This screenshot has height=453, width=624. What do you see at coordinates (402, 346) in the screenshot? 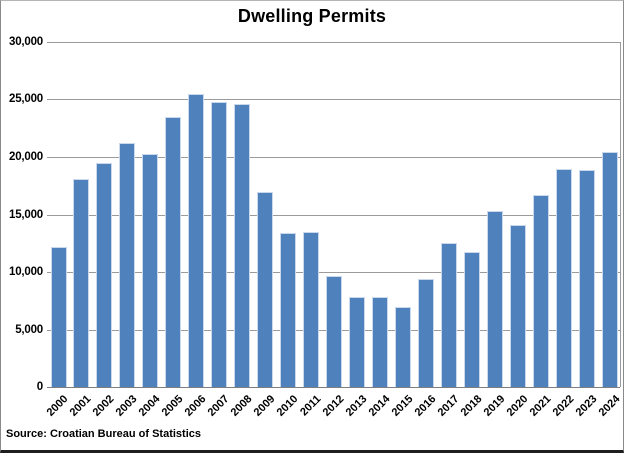
I see `bar-2015` at bounding box center [402, 346].